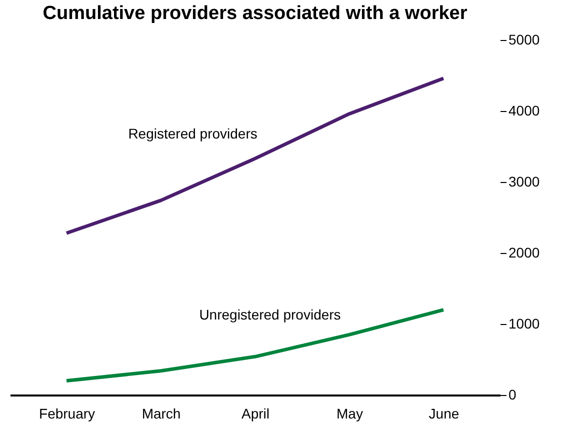  Describe the element at coordinates (270, 314) in the screenshot. I see `series-label: Unregistered providers` at that location.